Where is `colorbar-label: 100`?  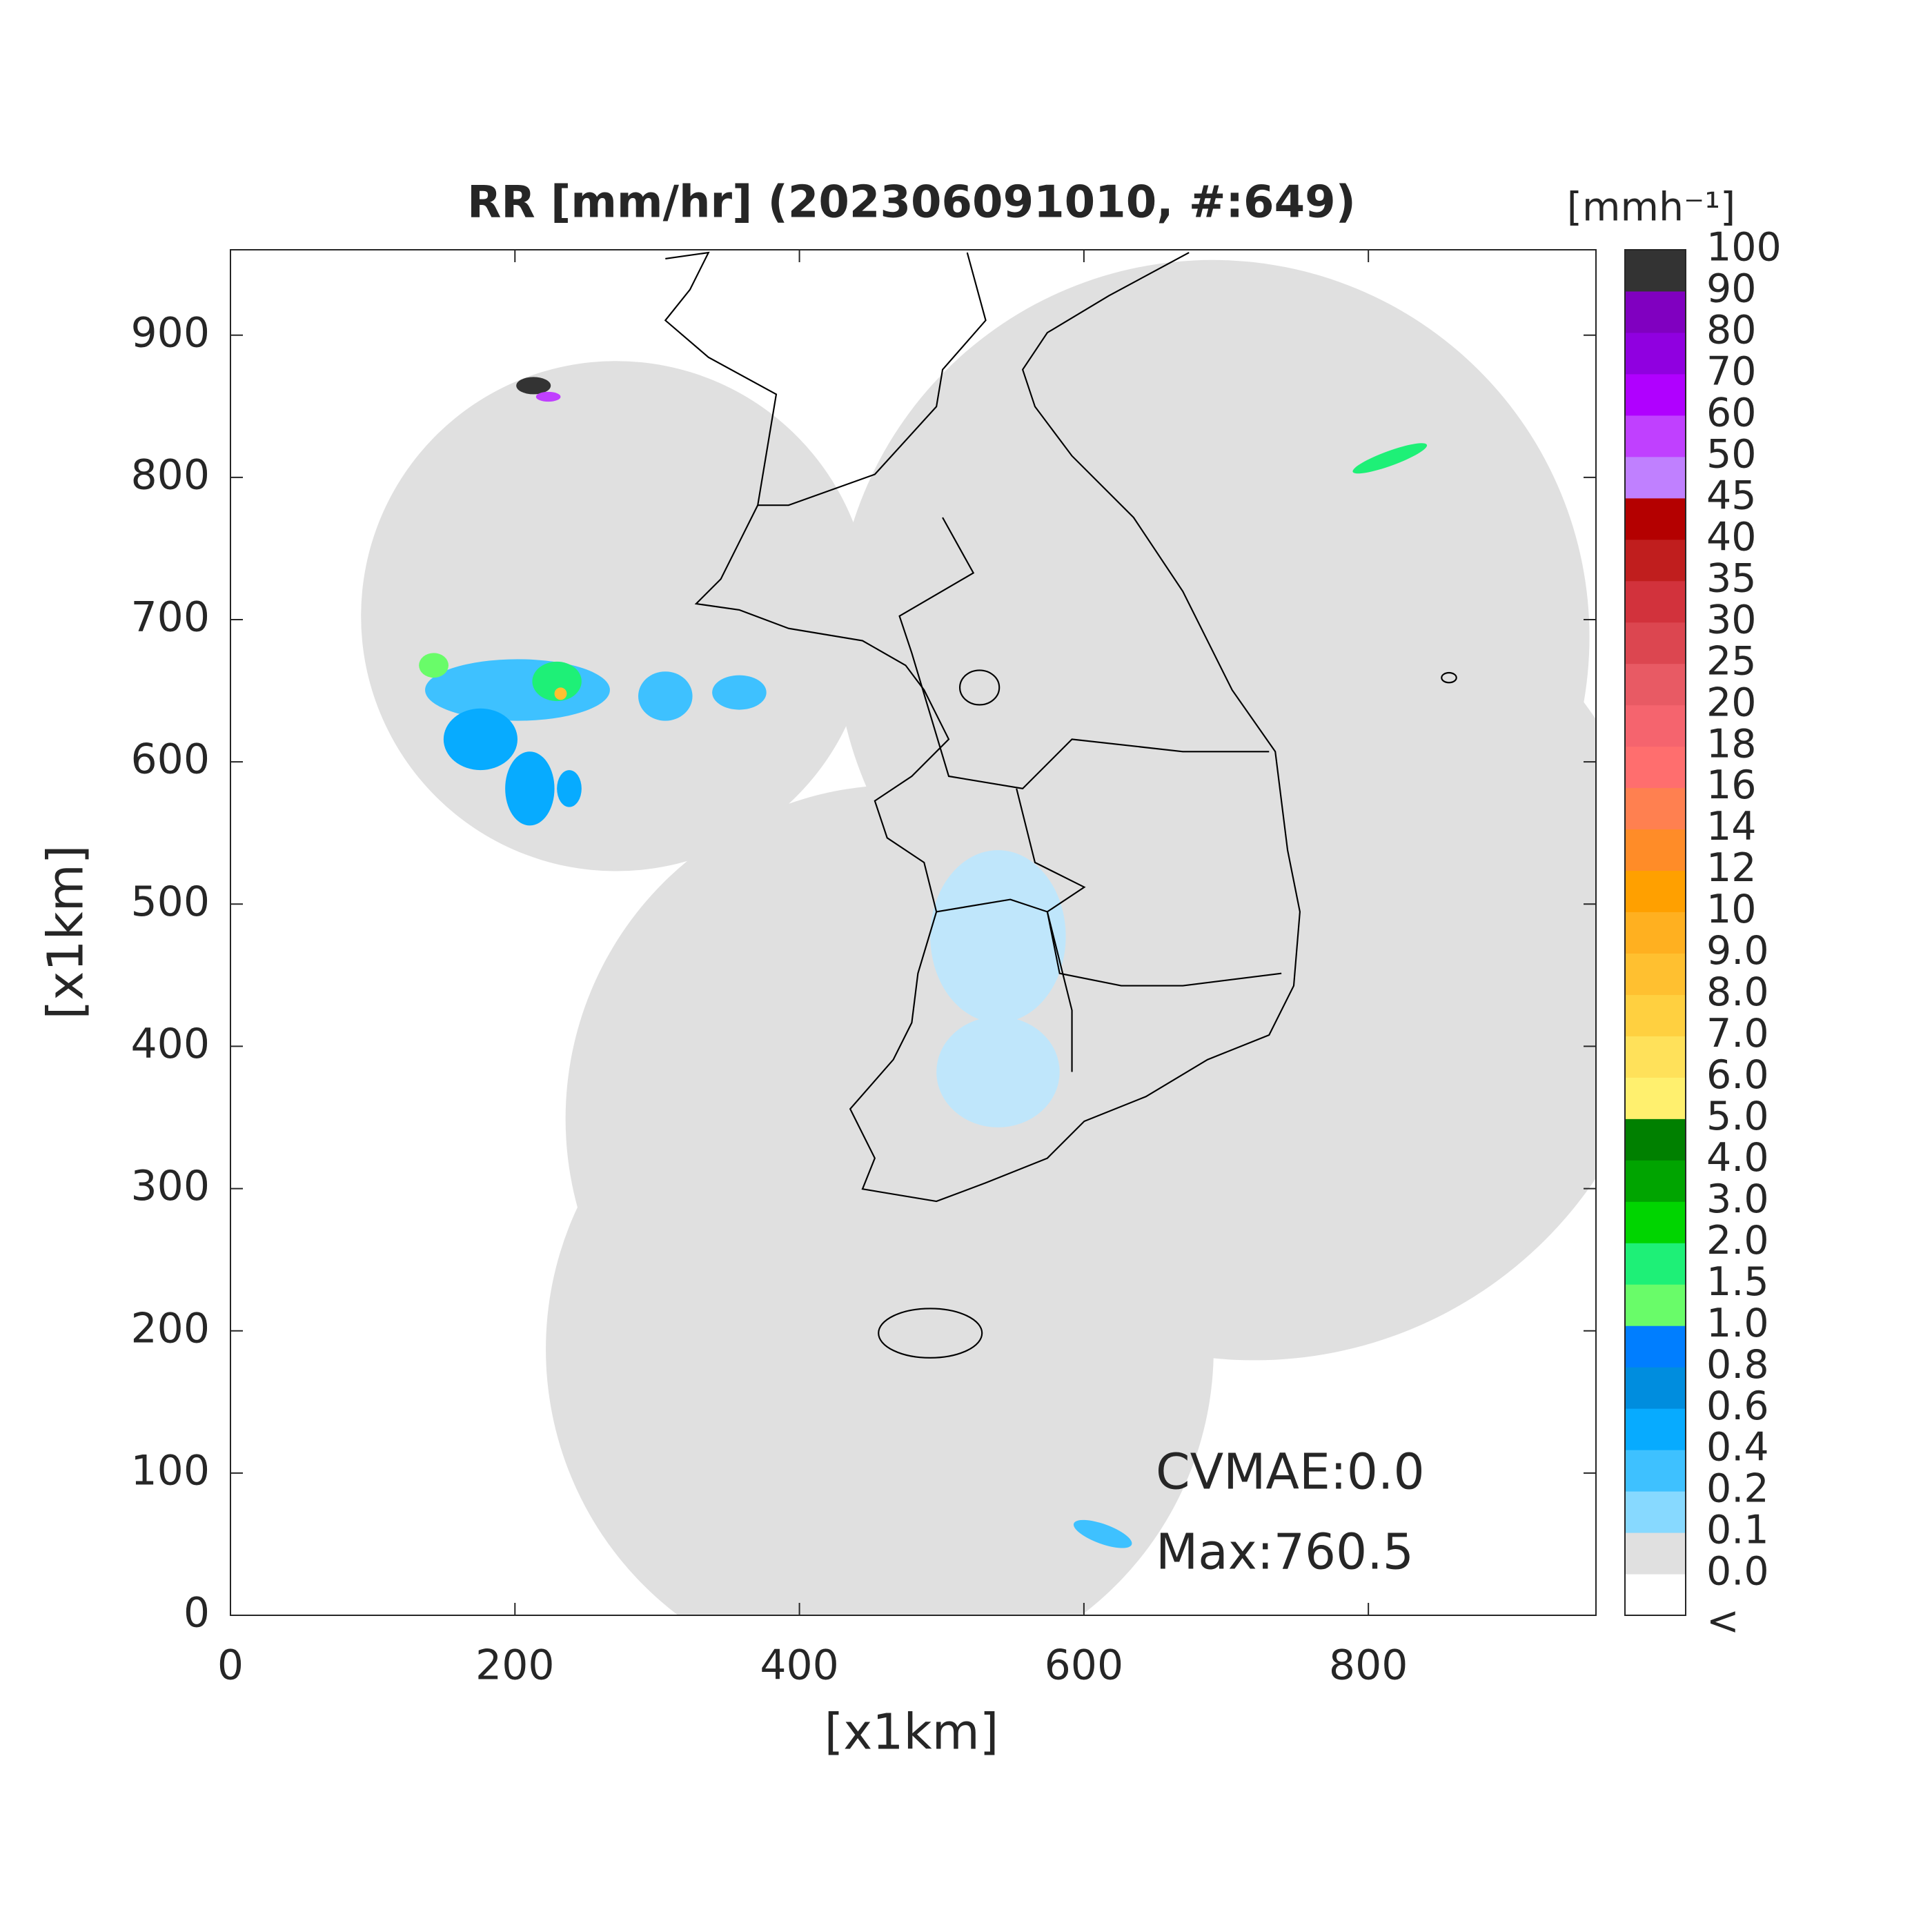 colorbar-label: 100 is located at coordinates (1744, 247).